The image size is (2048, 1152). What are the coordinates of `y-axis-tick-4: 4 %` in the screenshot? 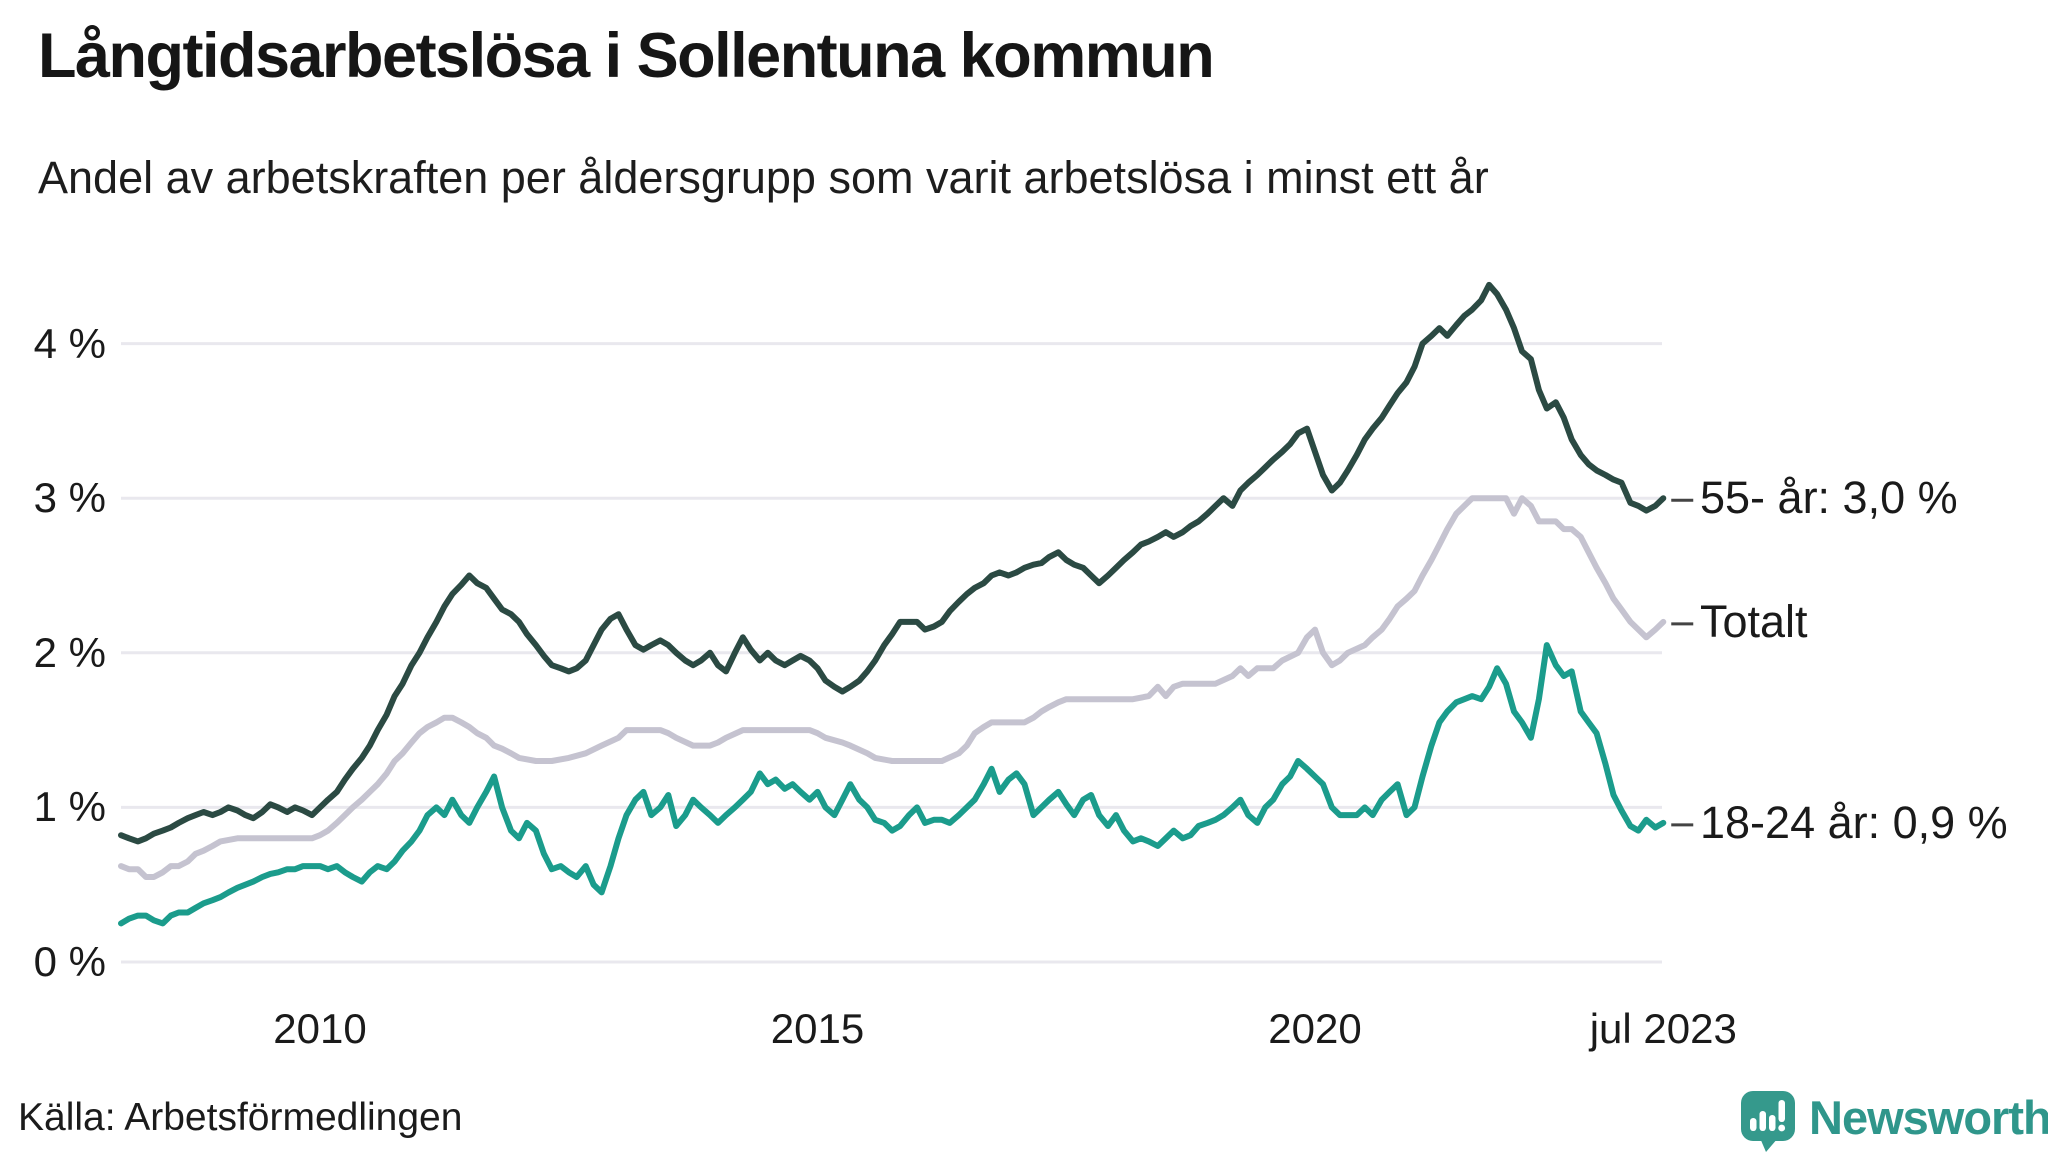 It's located at (69, 343).